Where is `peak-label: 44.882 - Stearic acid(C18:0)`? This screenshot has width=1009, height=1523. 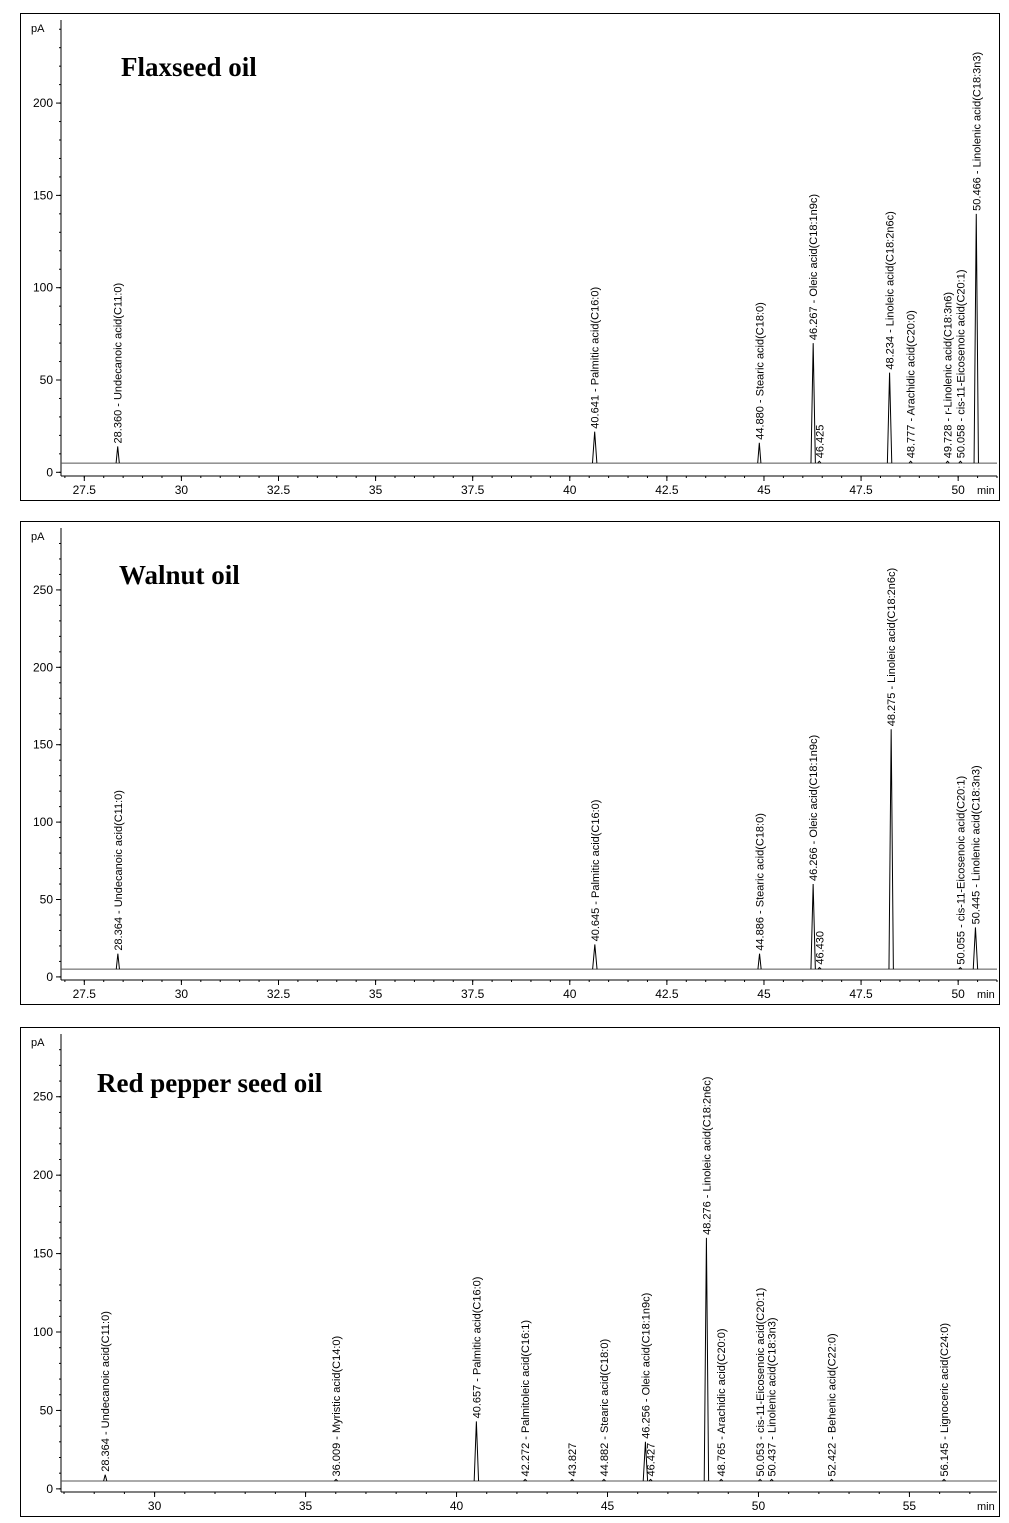 peak-label: 44.882 - Stearic acid(C18:0) is located at coordinates (605, 1408).